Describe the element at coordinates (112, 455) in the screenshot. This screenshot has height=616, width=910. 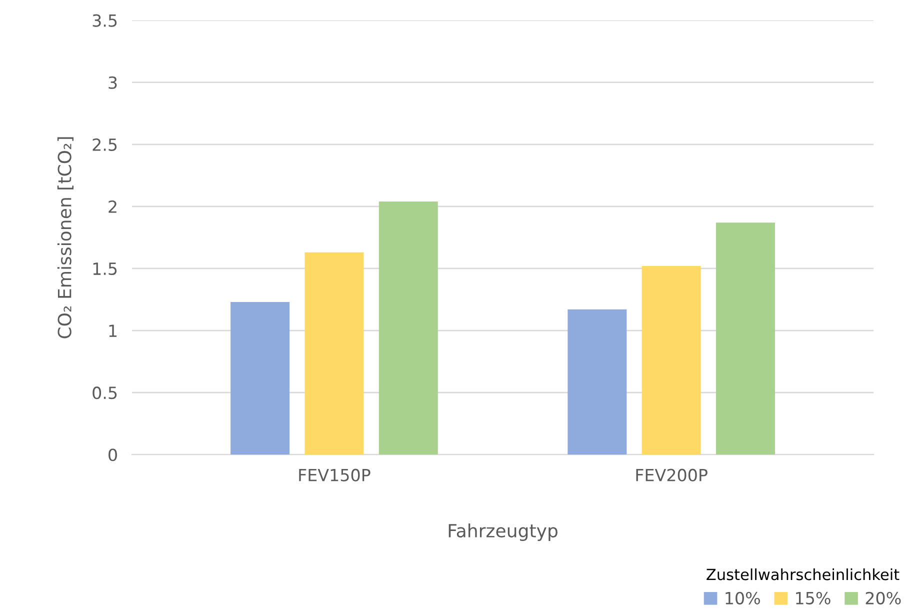
I see `y-tick-label: 0` at that location.